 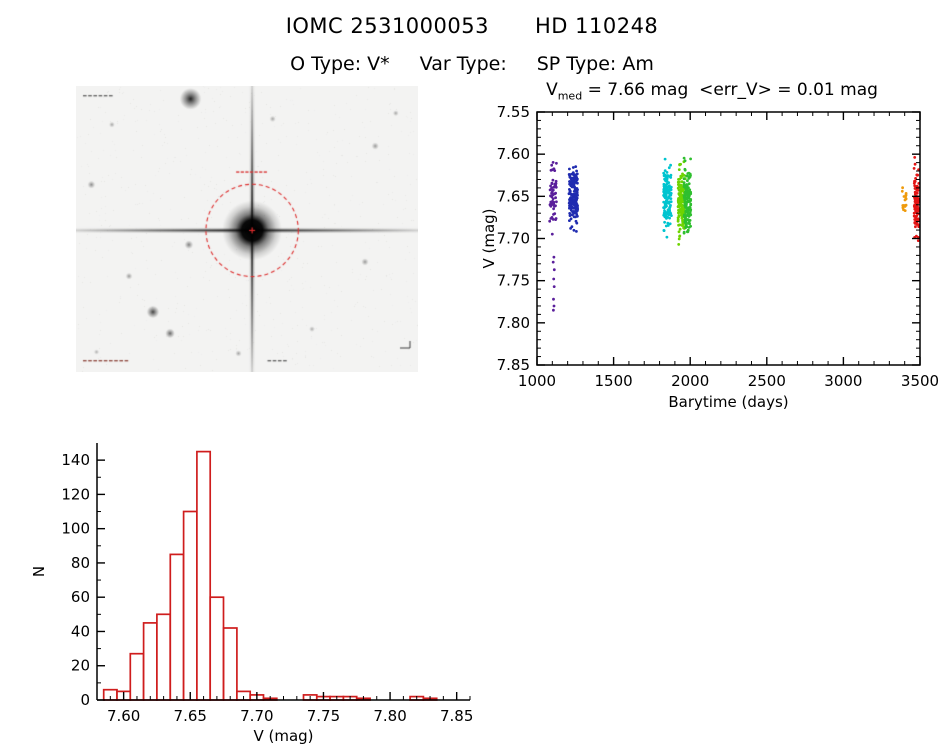 What do you see at coordinates (387, 26) in the screenshot?
I see `catalog-id: IOMC 2531000053` at bounding box center [387, 26].